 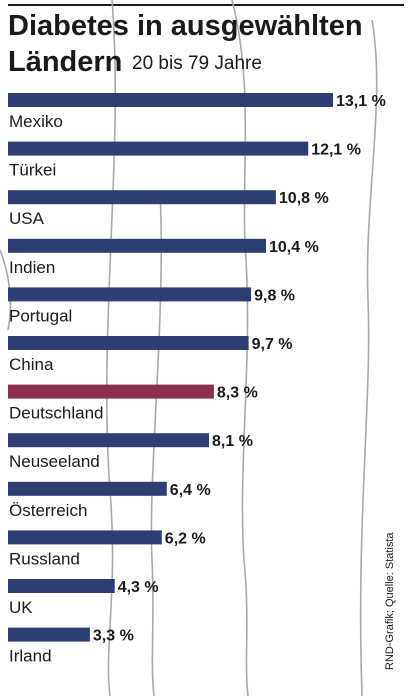 What do you see at coordinates (21, 607) in the screenshot?
I see `category-label: UK` at bounding box center [21, 607].